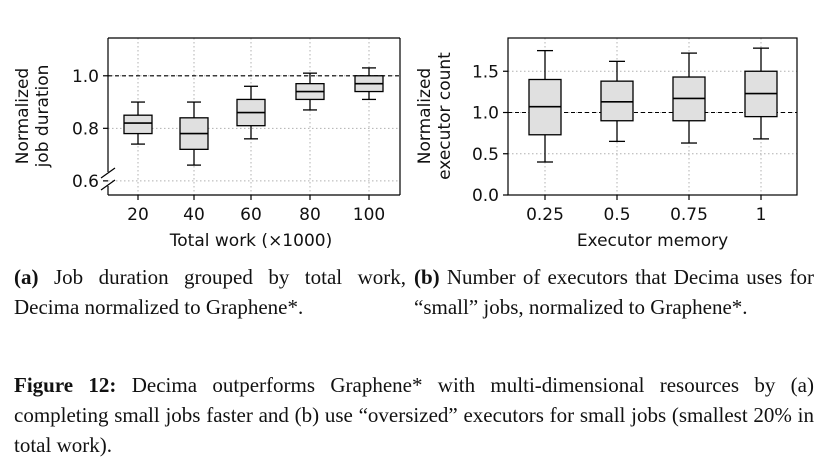  Describe the element at coordinates (485, 114) in the screenshot. I see `chart2-ytick-label-2: 1.0` at that location.